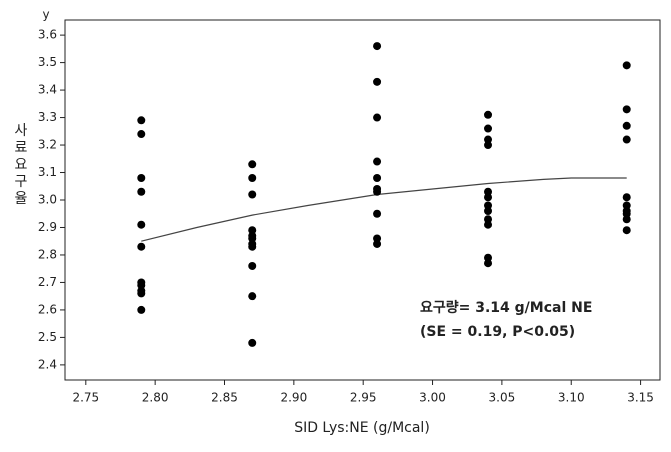  I want to click on y-tick-label: 3.3, so click(47, 117).